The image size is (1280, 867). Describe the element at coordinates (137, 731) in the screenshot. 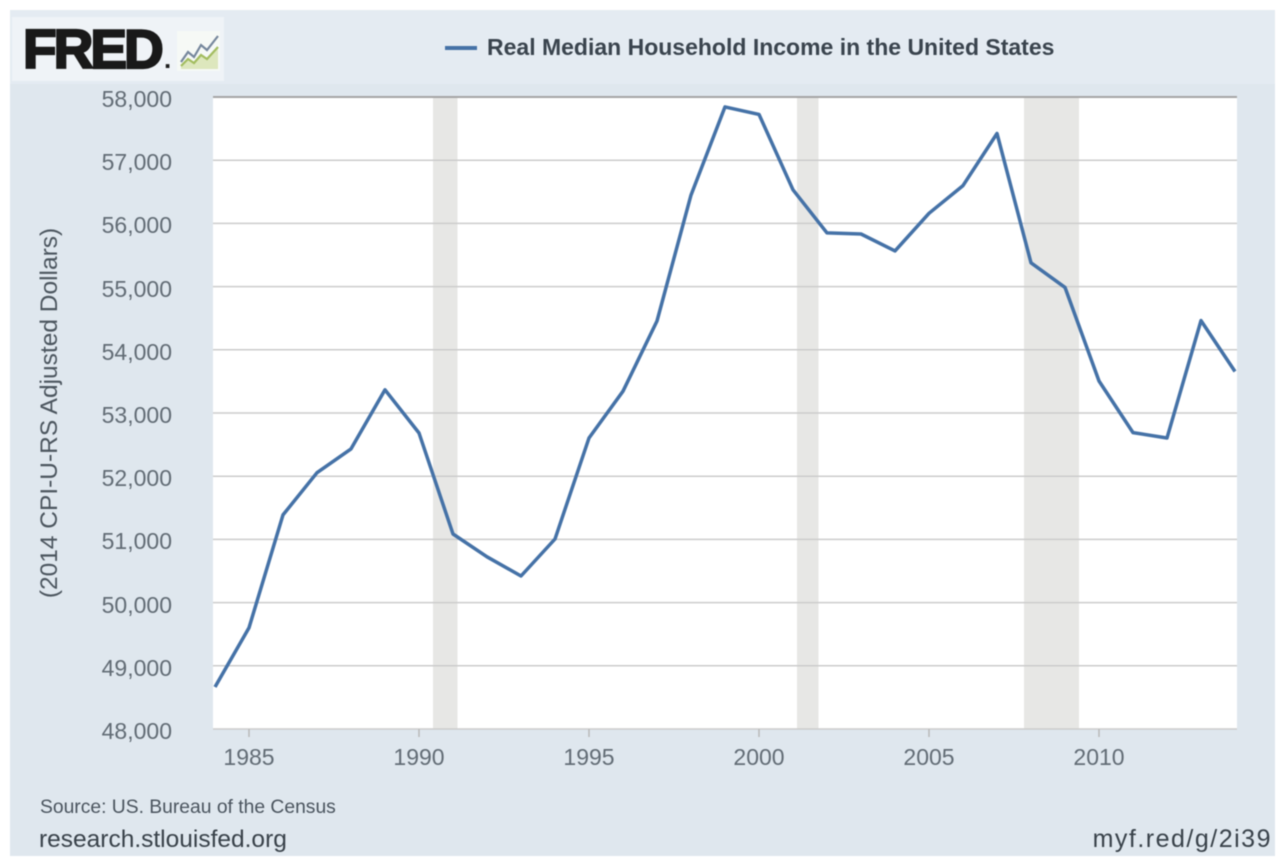

I see `svg-text: 48,000` at that location.